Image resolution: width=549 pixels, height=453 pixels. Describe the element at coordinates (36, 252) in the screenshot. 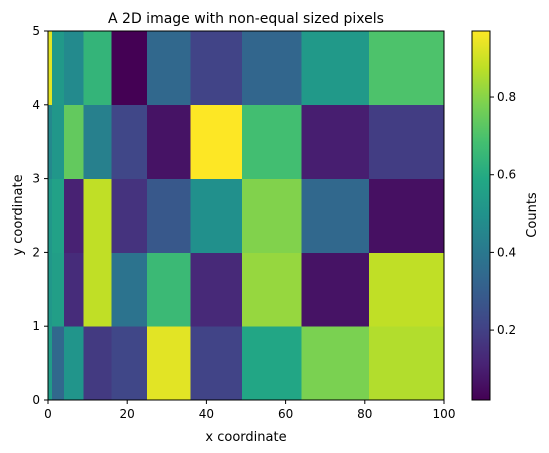

I see `y-tick-label: 2` at that location.